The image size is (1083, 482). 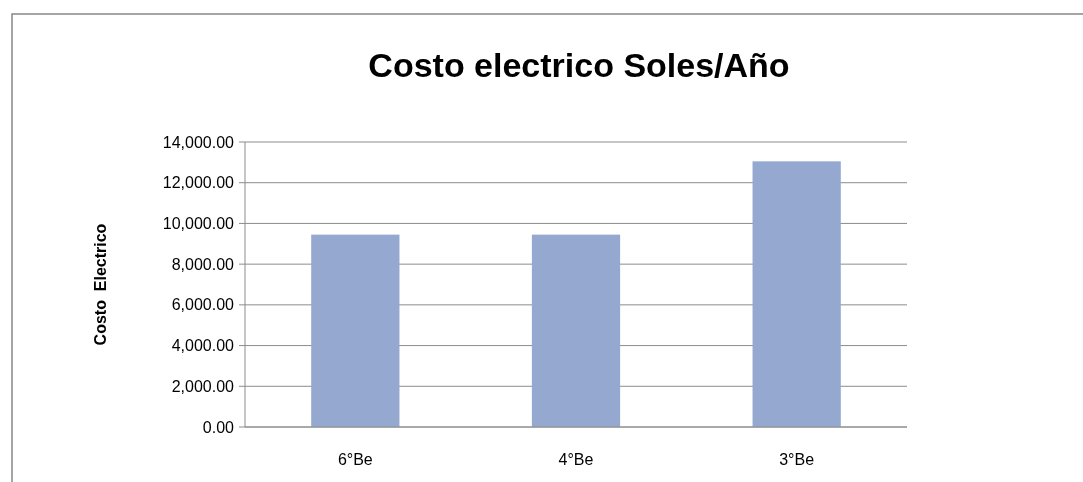 I want to click on y-tick-label: 12,000.00, so click(x=198, y=183).